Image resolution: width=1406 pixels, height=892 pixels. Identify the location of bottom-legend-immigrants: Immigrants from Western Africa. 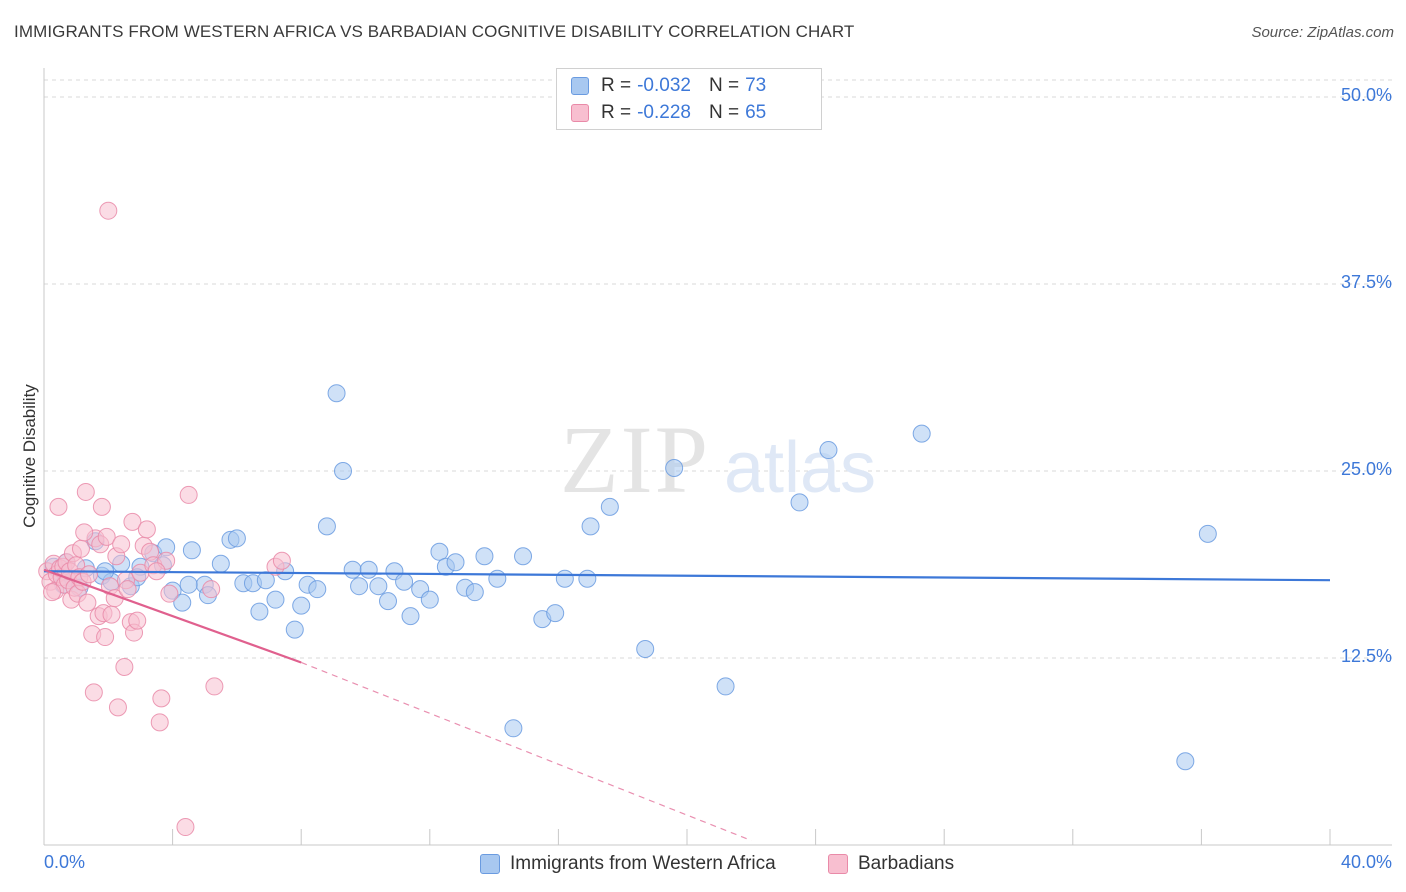
(628, 864).